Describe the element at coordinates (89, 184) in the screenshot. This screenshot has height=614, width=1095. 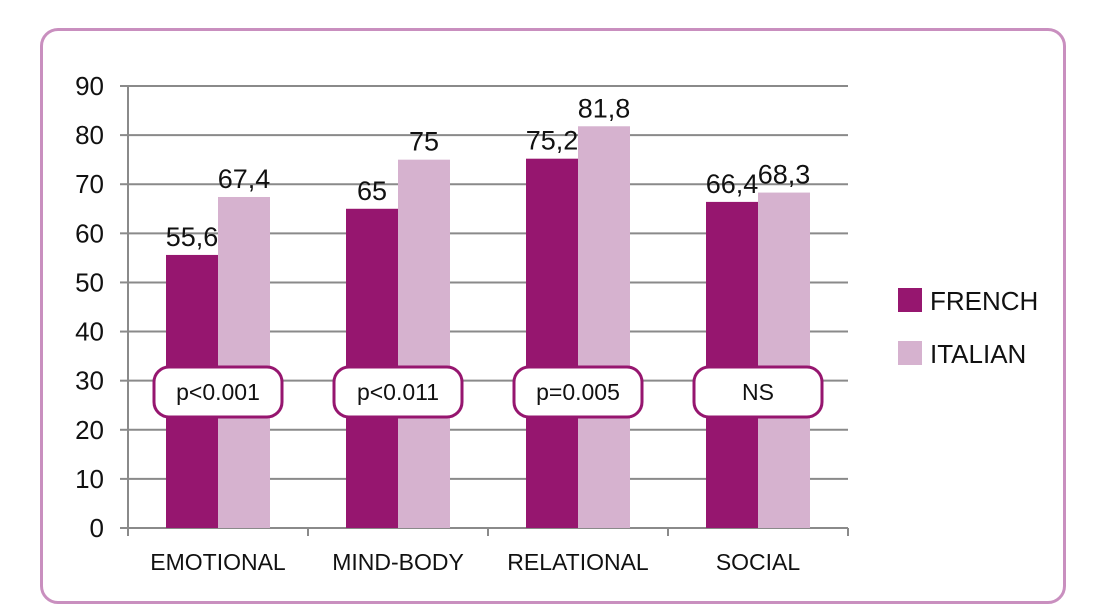
I see `y-tick-label: 70` at that location.